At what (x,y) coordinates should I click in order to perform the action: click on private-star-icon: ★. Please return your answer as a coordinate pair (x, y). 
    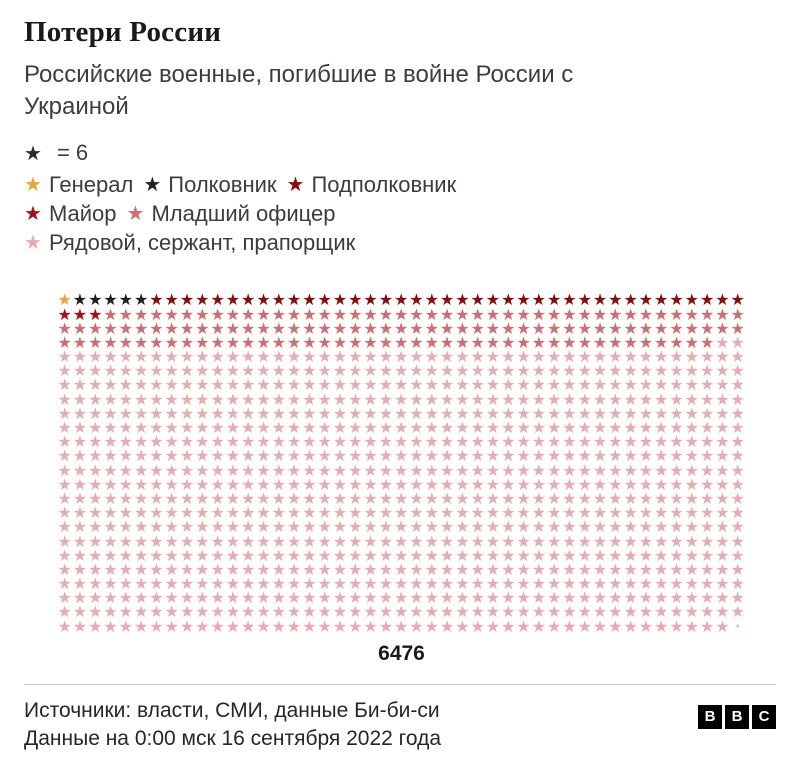
    Looking at the image, I should click on (33, 242).